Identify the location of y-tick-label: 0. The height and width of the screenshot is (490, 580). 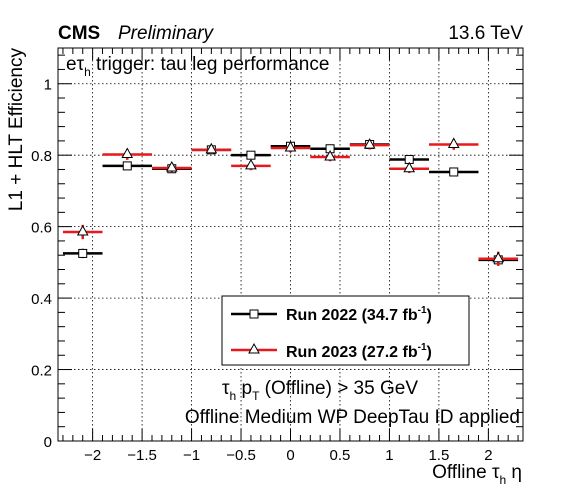
(48, 442).